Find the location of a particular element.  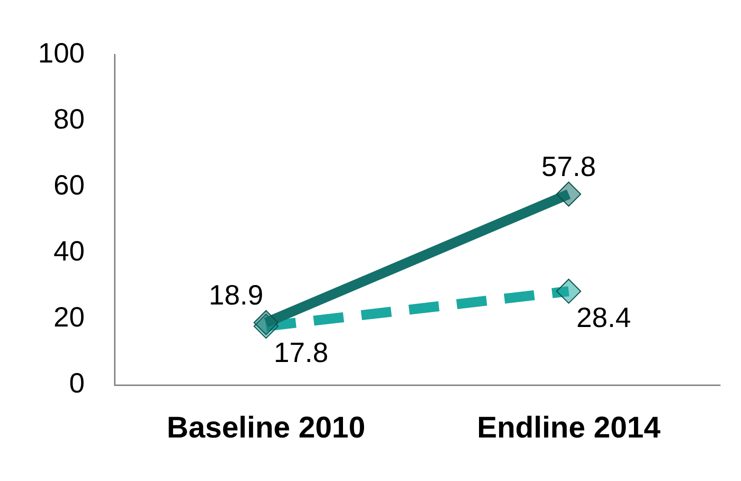

data-label: 18.9 is located at coordinates (236, 294).